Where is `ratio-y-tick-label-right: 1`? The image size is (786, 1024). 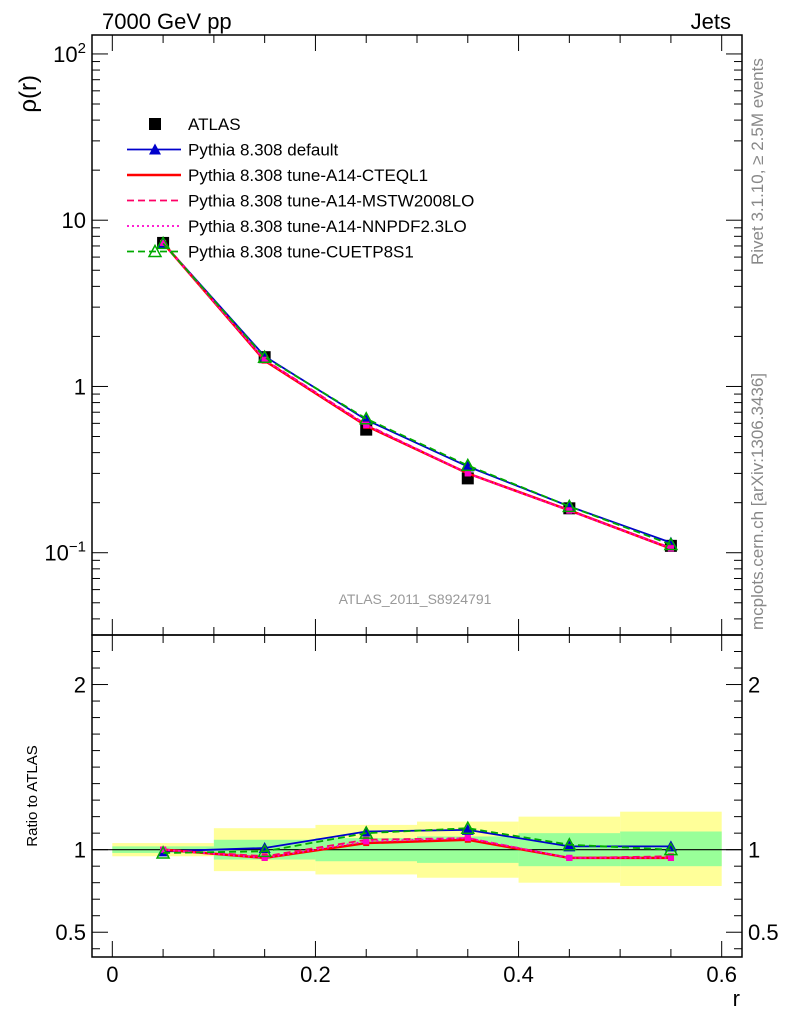
ratio-y-tick-label-right: 1 is located at coordinates (754, 850).